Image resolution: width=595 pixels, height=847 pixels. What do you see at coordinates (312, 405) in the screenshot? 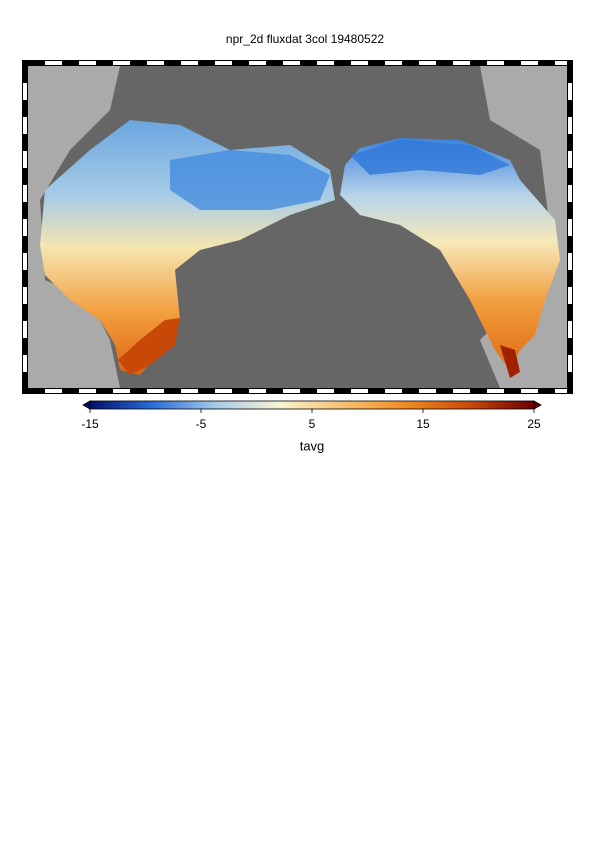
I see `colorbar-gradient` at bounding box center [312, 405].